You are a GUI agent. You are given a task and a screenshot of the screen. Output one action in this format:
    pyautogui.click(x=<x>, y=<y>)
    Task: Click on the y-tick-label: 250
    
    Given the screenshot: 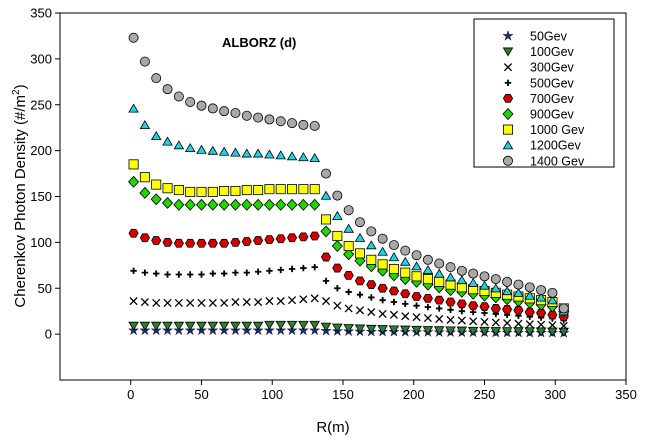 What is the action you would take?
    pyautogui.click(x=41, y=104)
    